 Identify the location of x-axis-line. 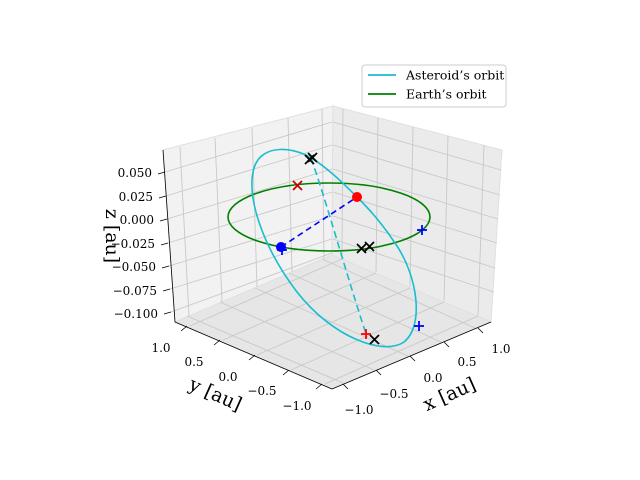
(411, 355).